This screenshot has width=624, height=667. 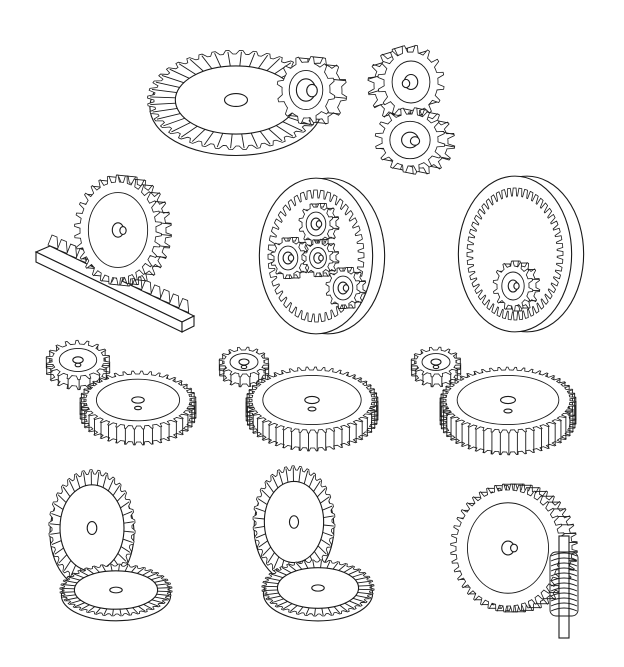 I want to click on herringbone-large-gear, so click(x=508, y=411).